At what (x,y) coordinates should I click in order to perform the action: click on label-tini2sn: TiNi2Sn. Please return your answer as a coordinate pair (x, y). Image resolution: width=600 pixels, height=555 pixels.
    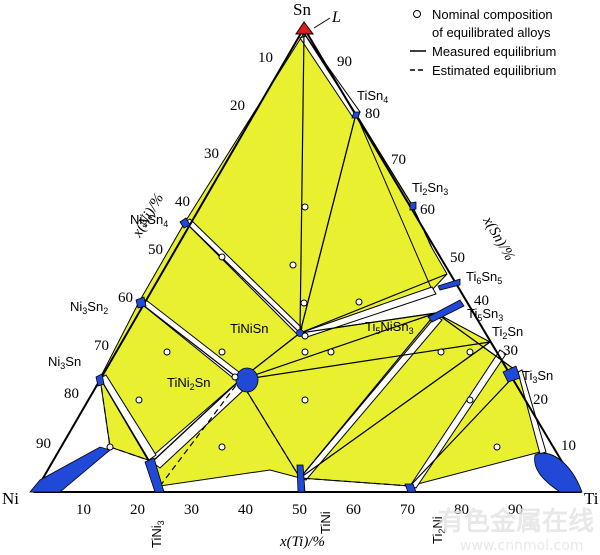
    Looking at the image, I should click on (189, 383).